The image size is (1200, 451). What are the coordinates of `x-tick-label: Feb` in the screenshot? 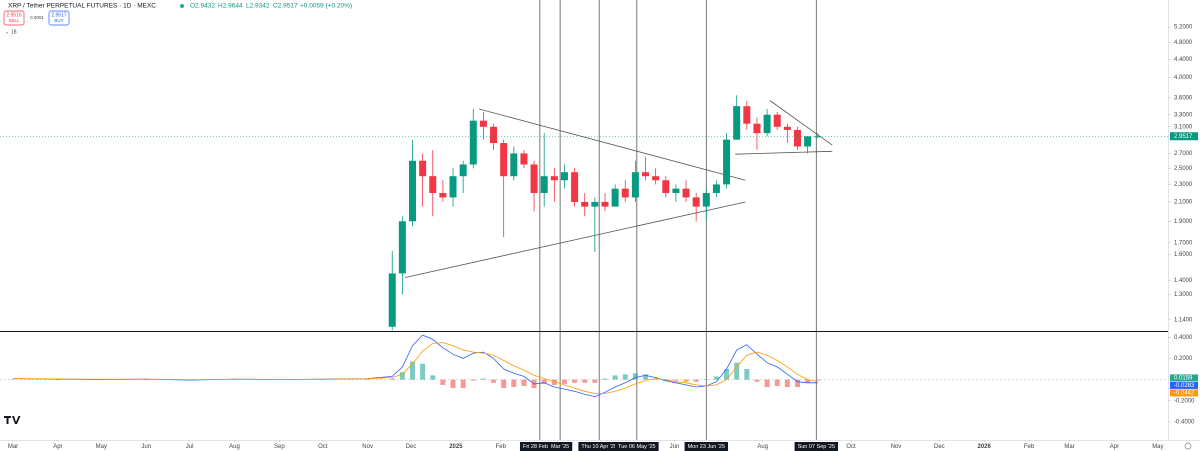 It's located at (1029, 447).